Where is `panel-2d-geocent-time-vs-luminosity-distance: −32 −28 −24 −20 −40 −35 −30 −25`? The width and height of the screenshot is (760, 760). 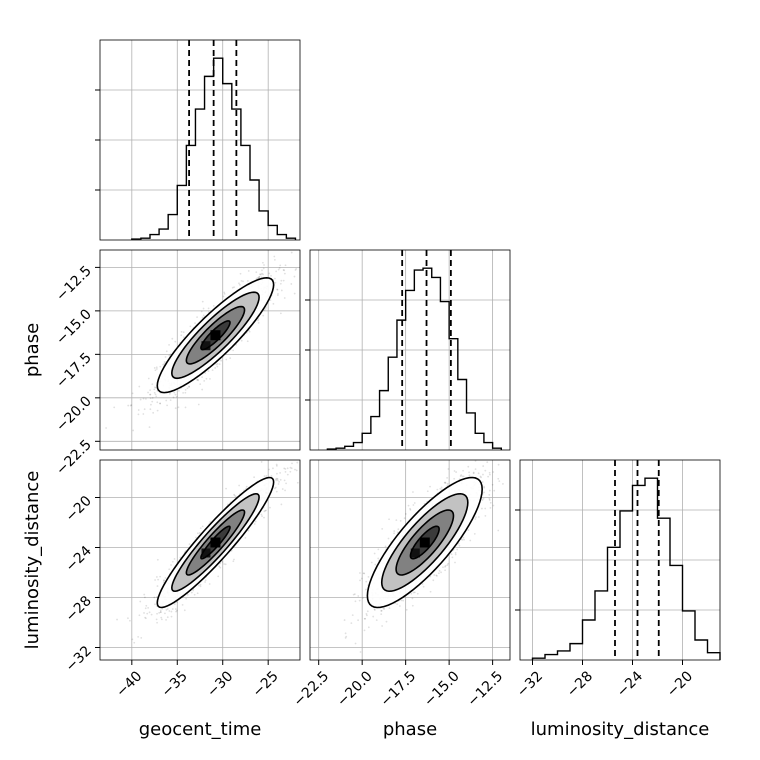
panel-2d-geocent-time-vs-luminosity-distance: −32 −28 −24 −20 −40 −35 −30 −25 is located at coordinates (182, 579).